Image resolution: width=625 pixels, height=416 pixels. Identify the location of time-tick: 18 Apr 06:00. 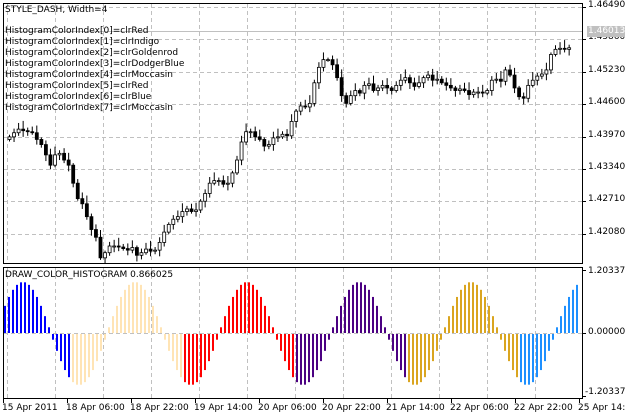
(95, 408).